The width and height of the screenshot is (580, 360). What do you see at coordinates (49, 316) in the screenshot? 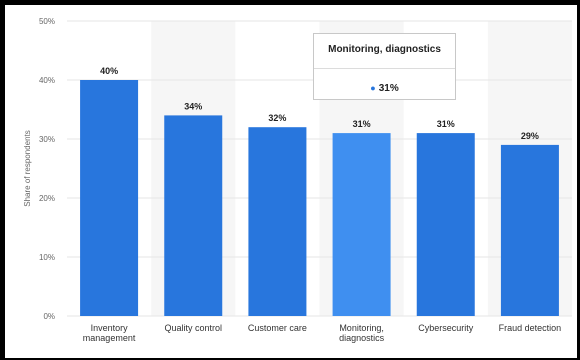
I see `y-tick-label: 0%` at bounding box center [49, 316].